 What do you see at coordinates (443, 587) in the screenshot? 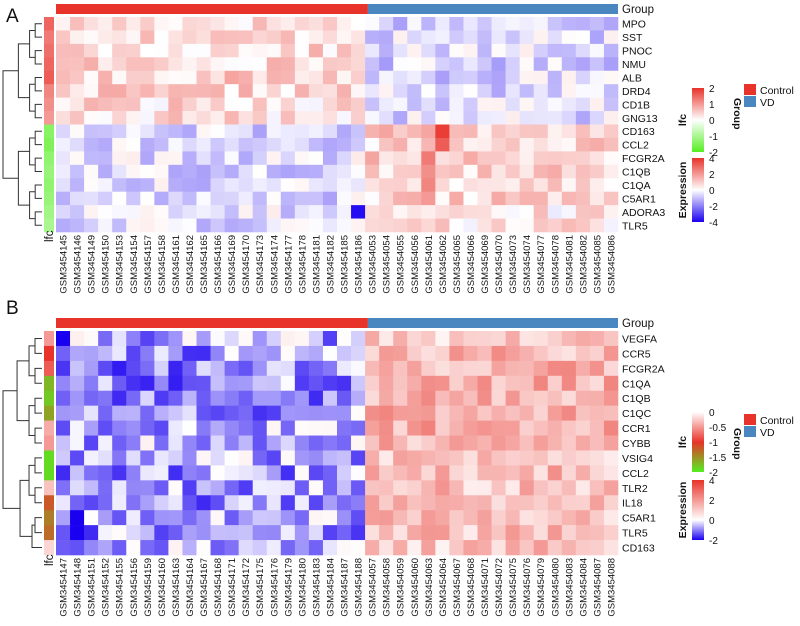
I see `sample-label: GSM3454064` at bounding box center [443, 587].